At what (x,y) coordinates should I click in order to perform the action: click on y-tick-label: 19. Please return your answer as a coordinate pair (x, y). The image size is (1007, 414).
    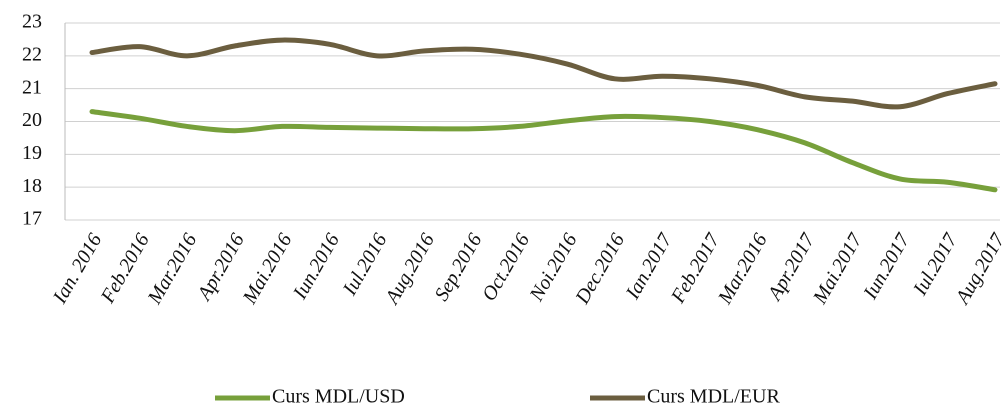
    Looking at the image, I should click on (32, 153).